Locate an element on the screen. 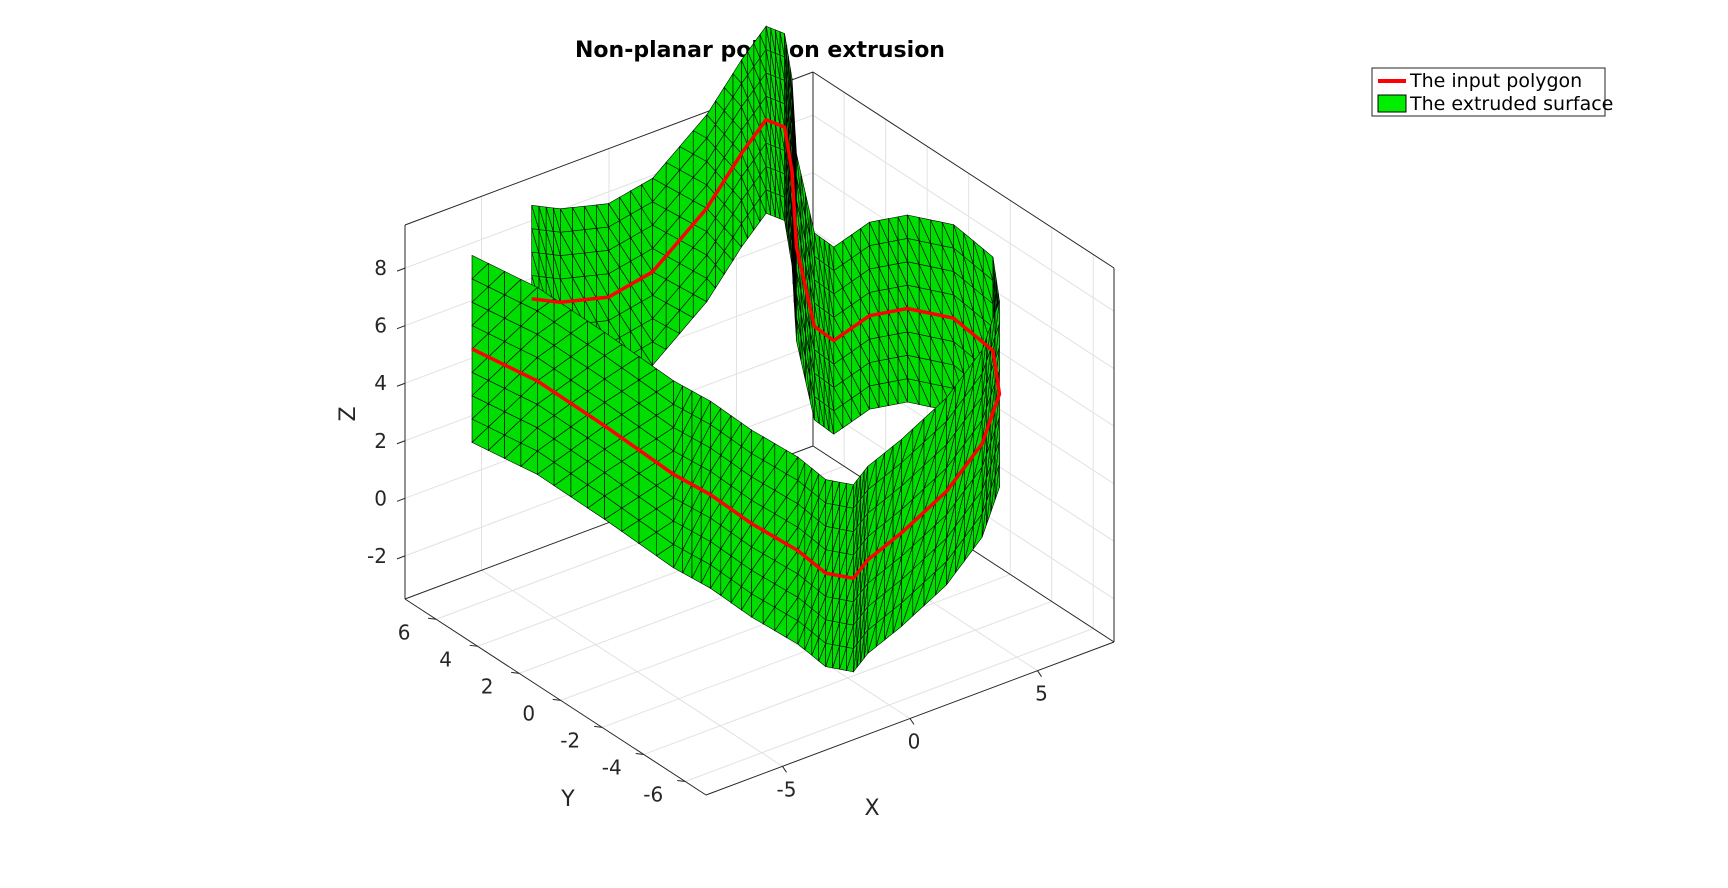 This screenshot has width=1728, height=888. legend: The input polygon The extruded surface is located at coordinates (1492, 92).